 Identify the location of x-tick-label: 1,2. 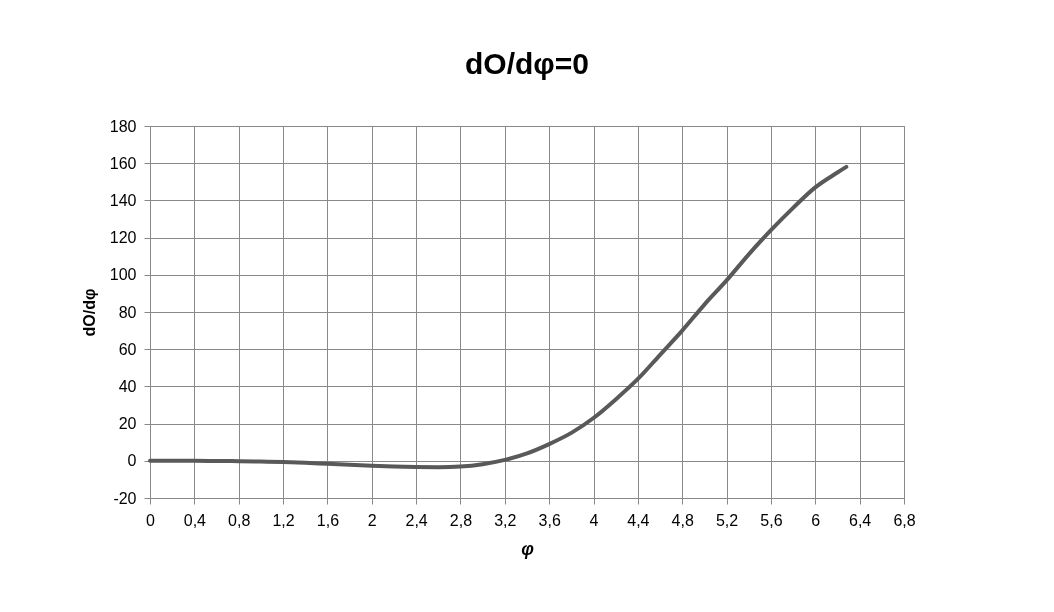
(283, 520).